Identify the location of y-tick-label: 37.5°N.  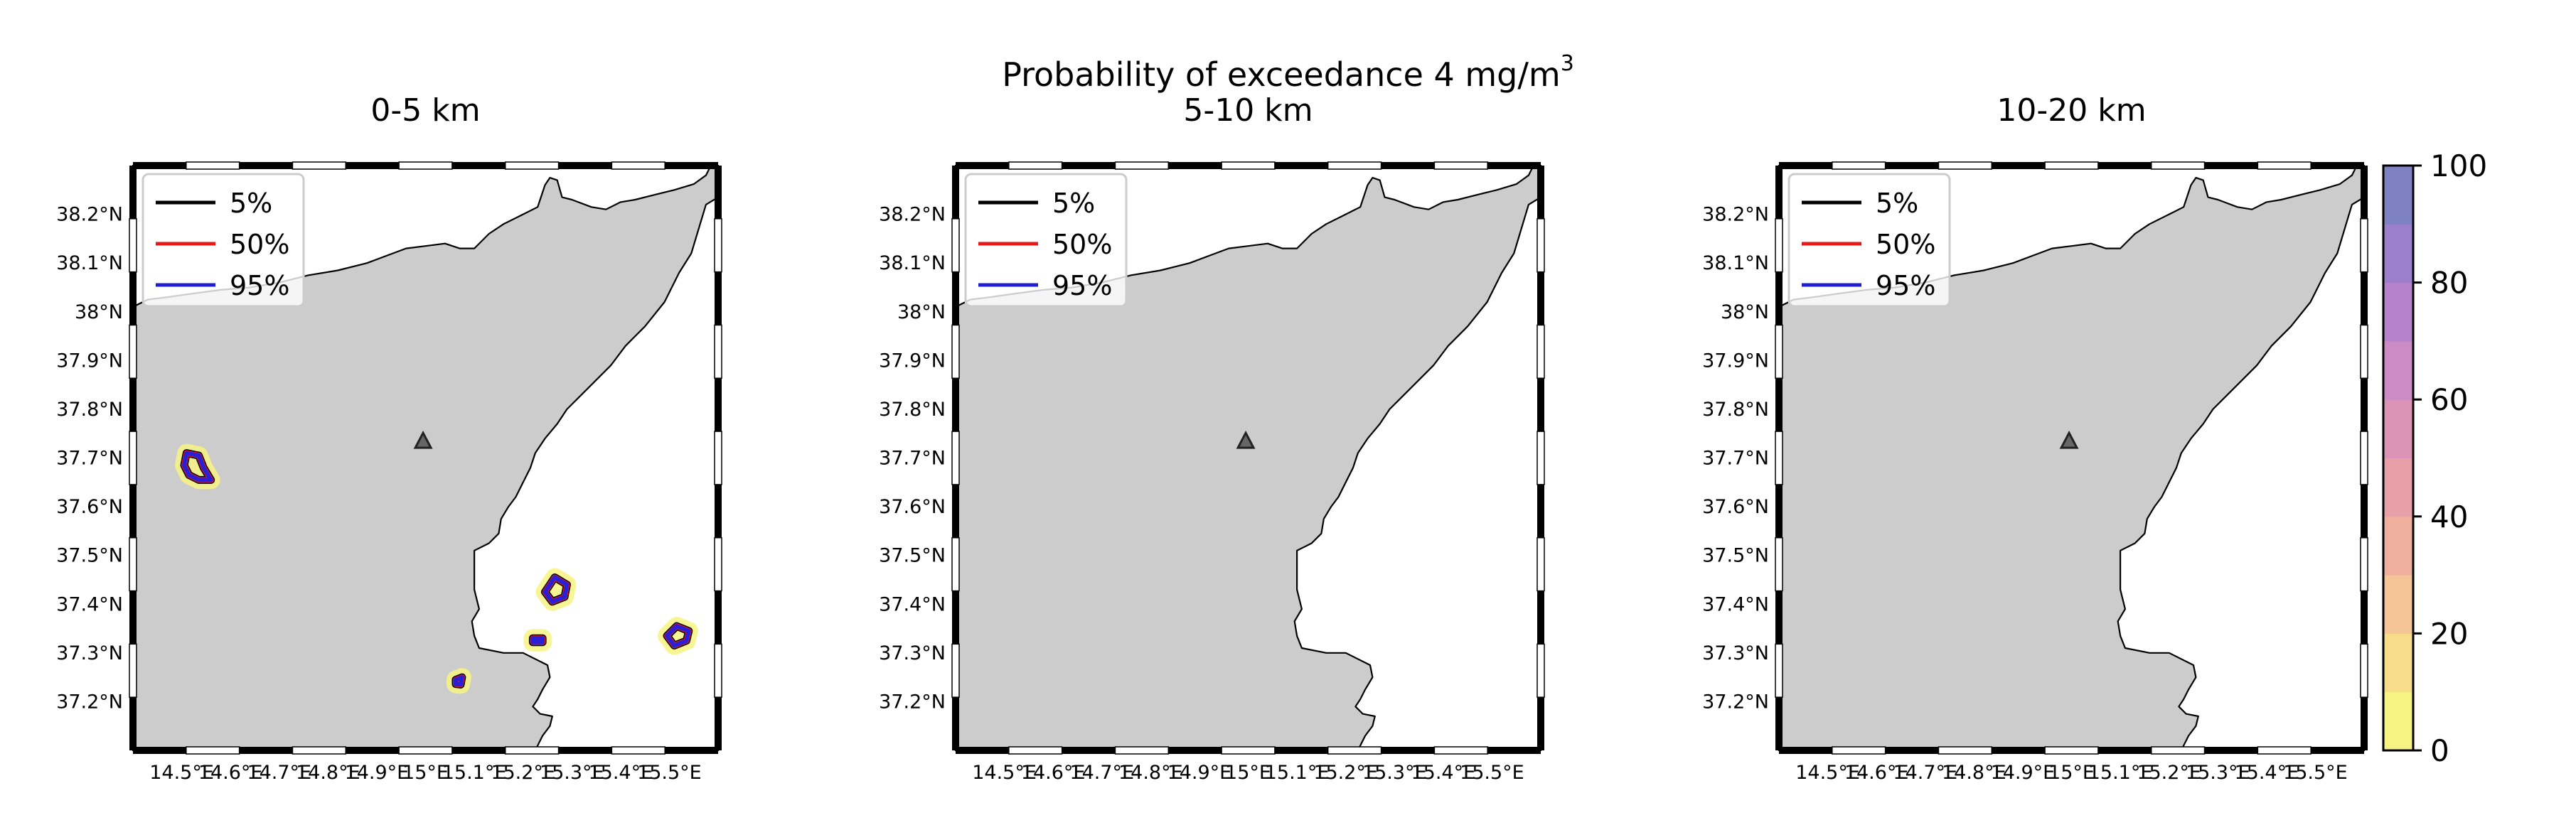
(1735, 556).